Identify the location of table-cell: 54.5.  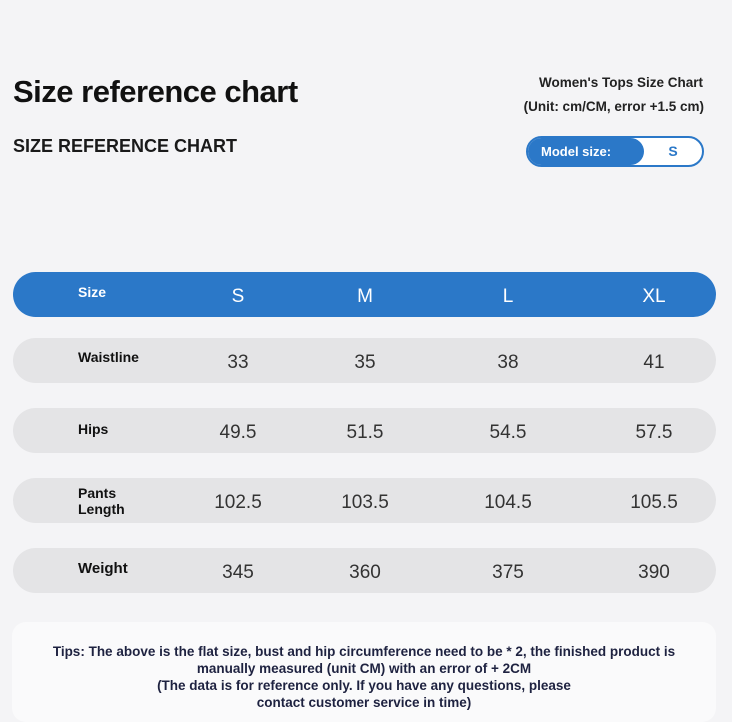
(508, 432).